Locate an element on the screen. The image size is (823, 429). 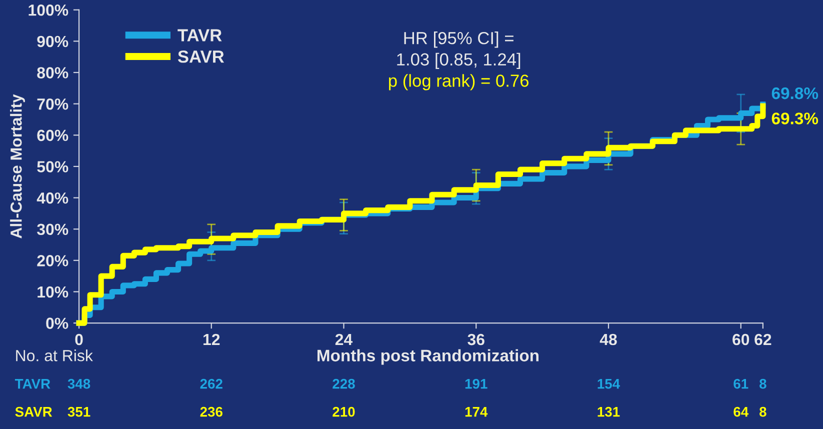
y-tick-label: 10% is located at coordinates (53, 292).